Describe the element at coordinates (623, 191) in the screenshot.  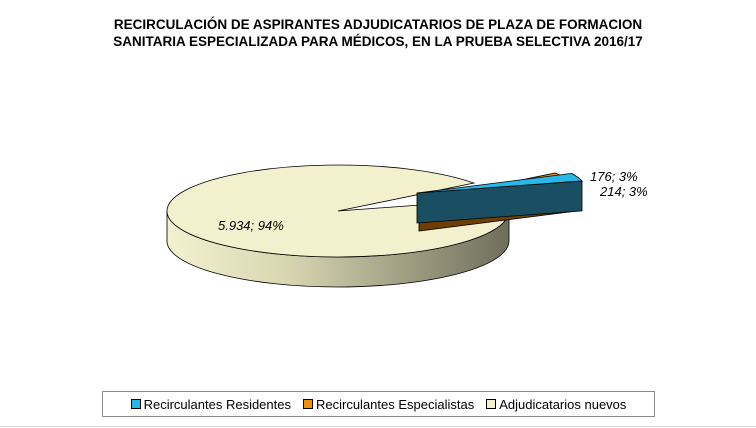
I see `data-label-especialistas: 214; 3%` at that location.